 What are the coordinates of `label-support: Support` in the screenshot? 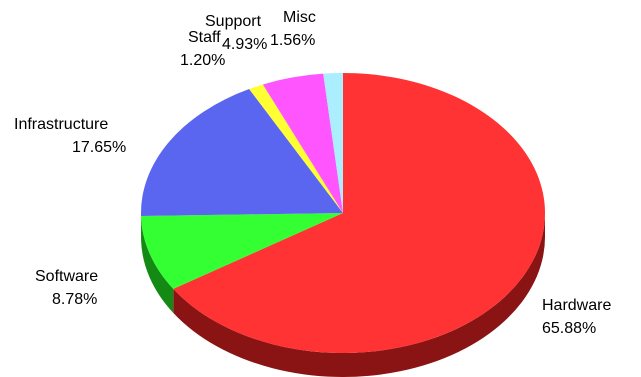 It's located at (233, 21).